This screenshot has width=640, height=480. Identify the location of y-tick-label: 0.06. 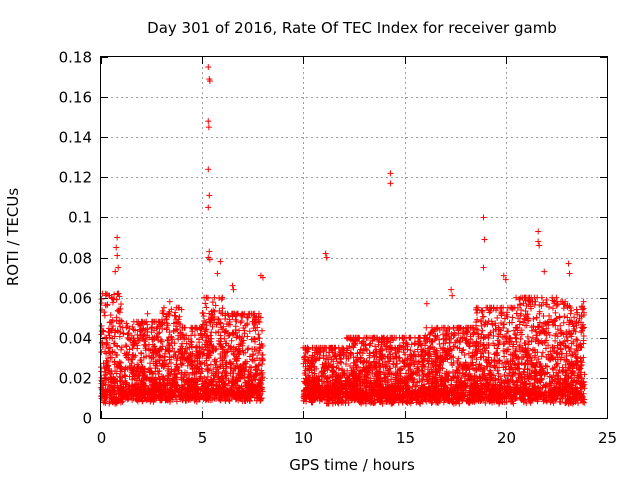
(75, 299).